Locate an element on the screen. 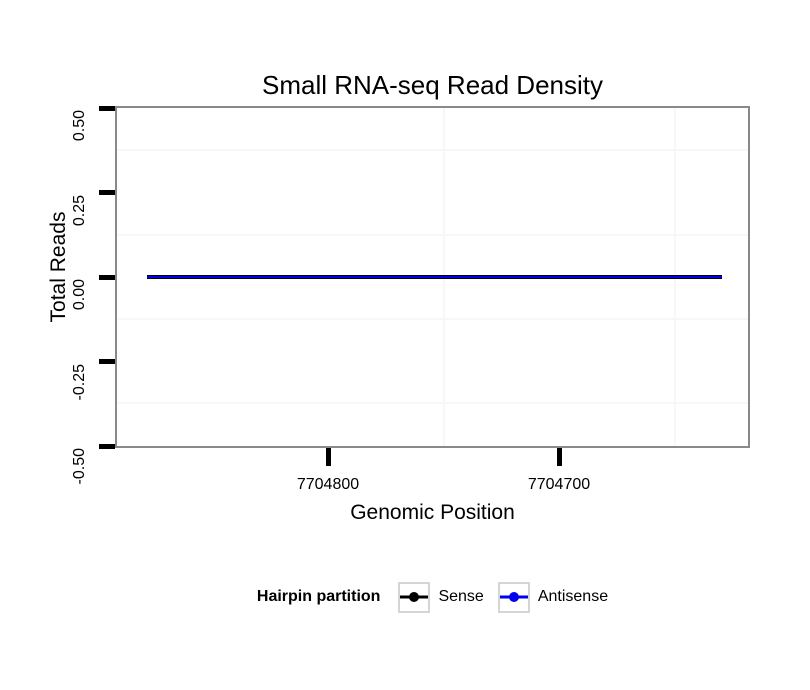  y-tick-label: 0.25 is located at coordinates (79, 210).